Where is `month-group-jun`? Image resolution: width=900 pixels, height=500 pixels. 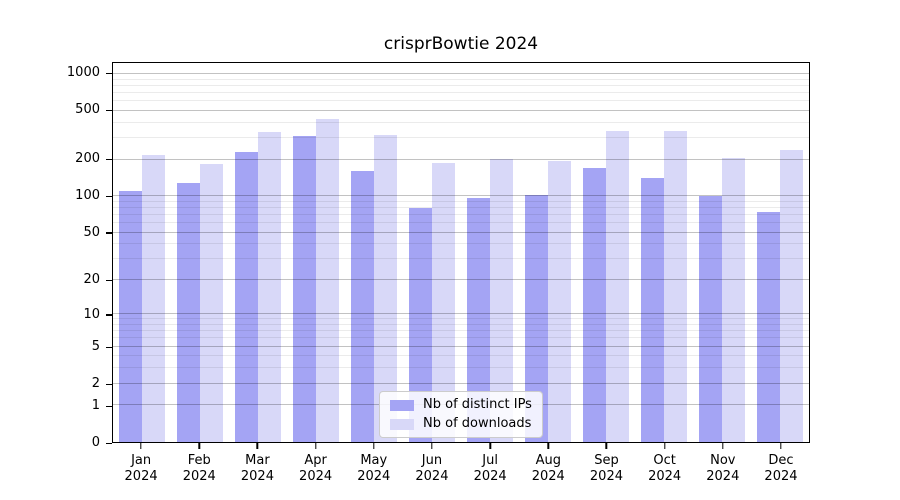 month-group-jun is located at coordinates (432, 252).